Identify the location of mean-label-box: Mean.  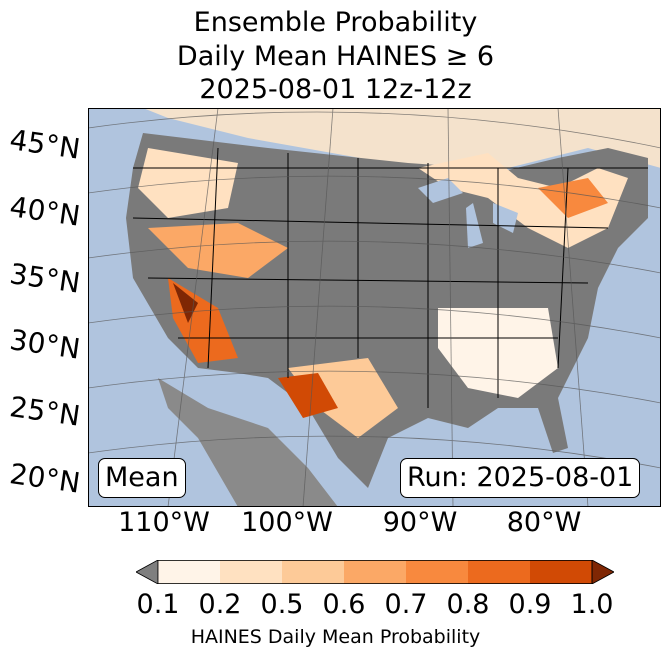
(142, 478).